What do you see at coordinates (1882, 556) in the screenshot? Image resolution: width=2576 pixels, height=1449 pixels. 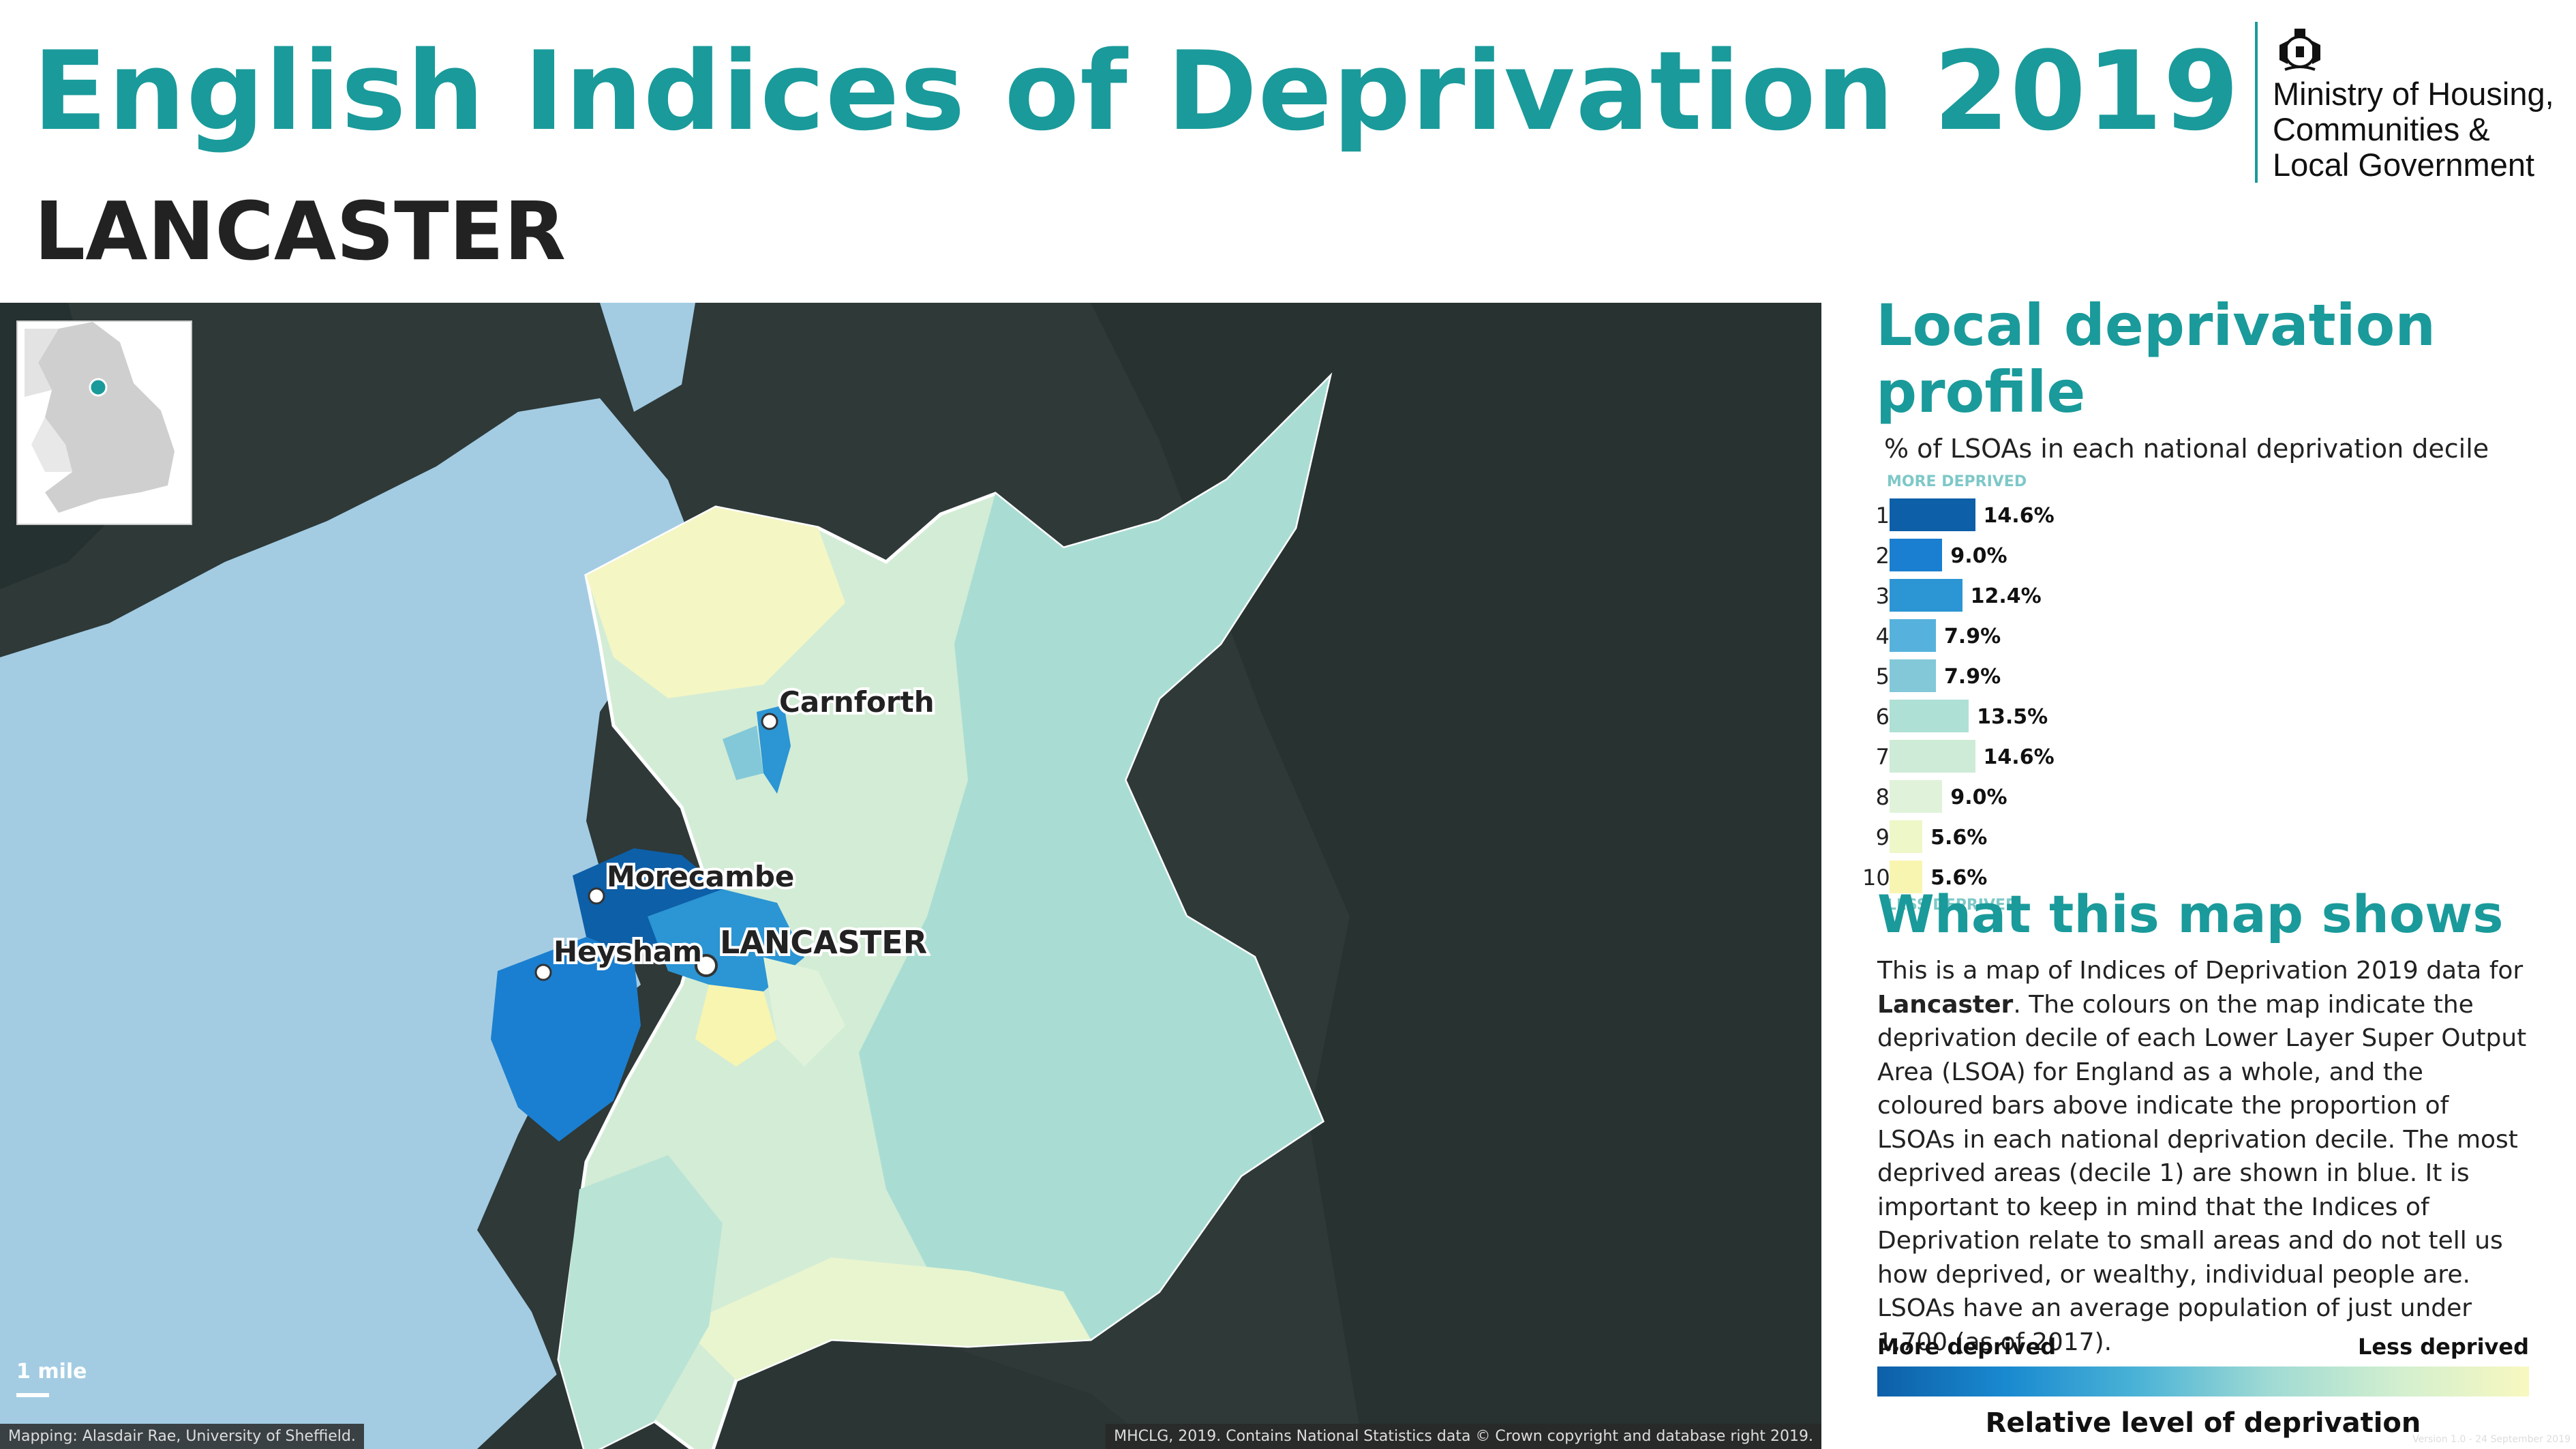 I see `decile-number: 2` at bounding box center [1882, 556].